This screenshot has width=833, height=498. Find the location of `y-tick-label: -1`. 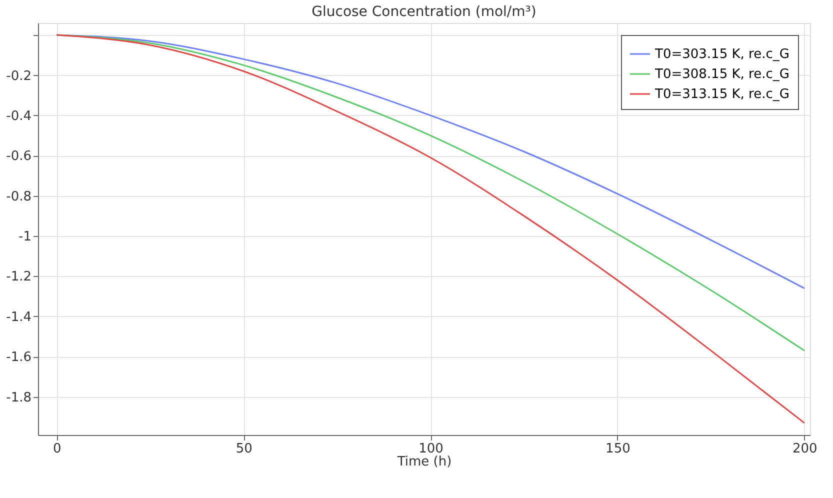

y-tick-label: -1 is located at coordinates (25, 237).